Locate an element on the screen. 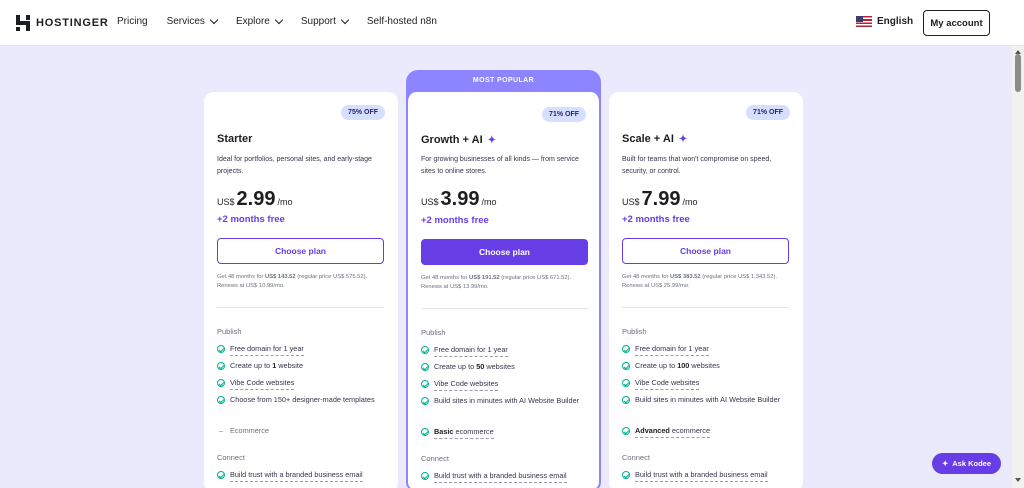 The width and height of the screenshot is (1024, 488). plan-name-label: Starter is located at coordinates (235, 139).